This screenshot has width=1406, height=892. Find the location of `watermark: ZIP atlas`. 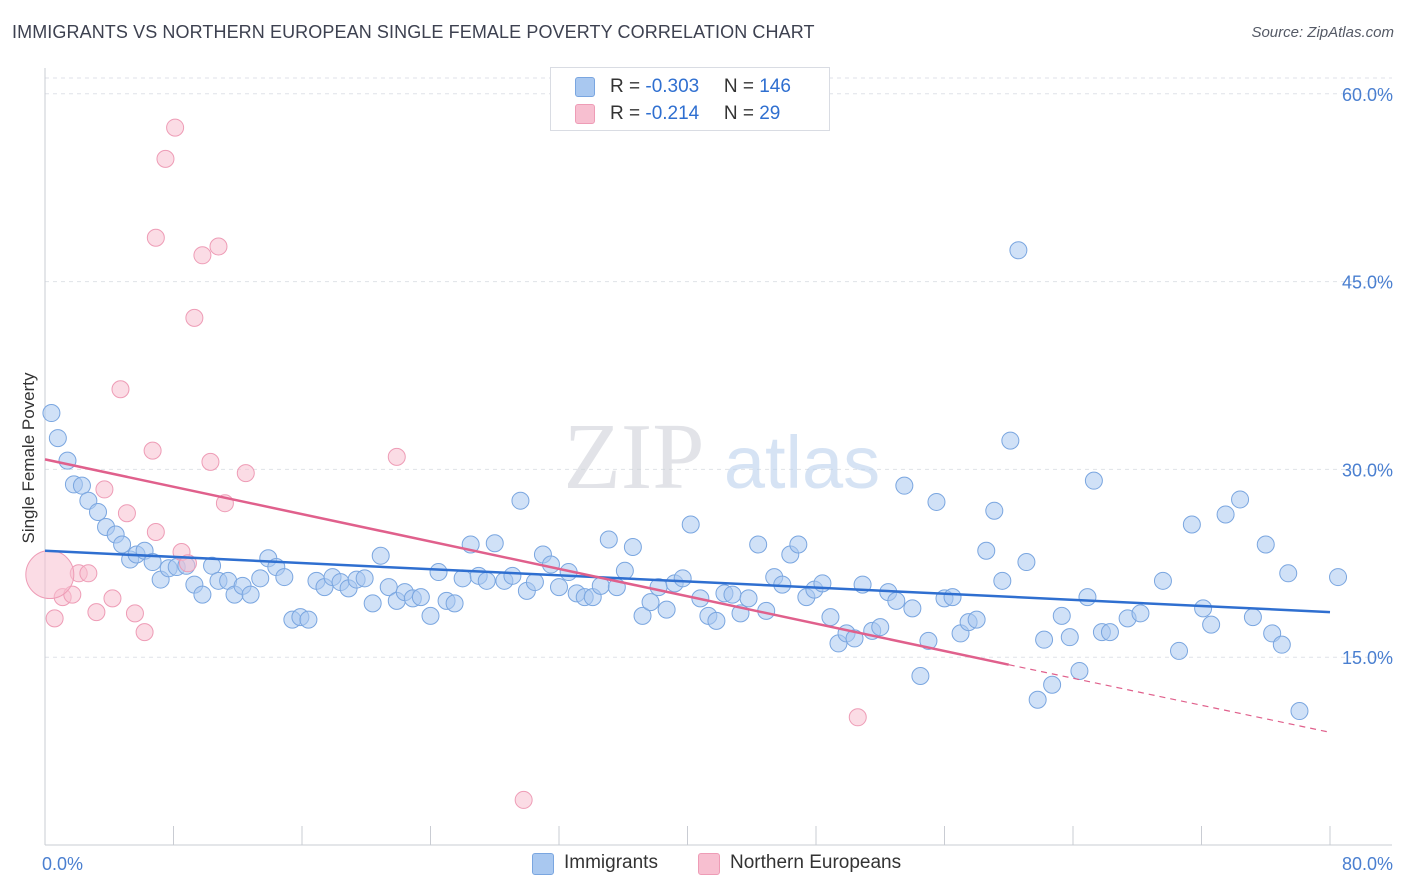

watermark: ZIP atlas is located at coordinates (722, 457).